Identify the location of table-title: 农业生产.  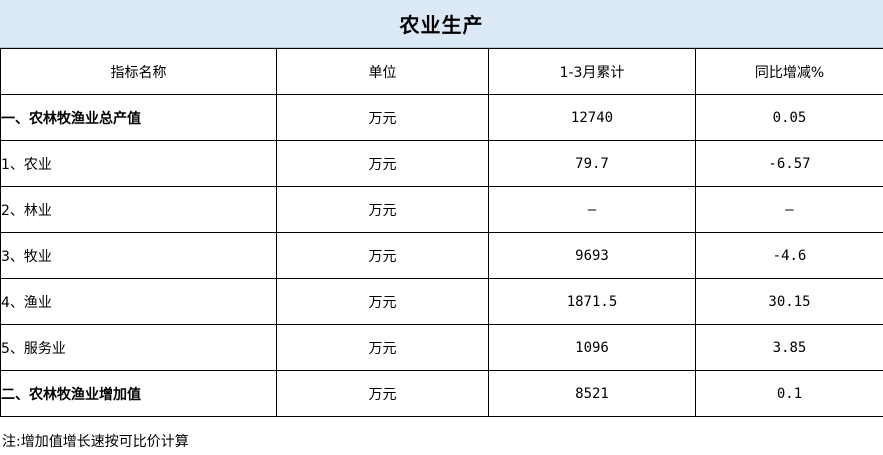
(441, 24).